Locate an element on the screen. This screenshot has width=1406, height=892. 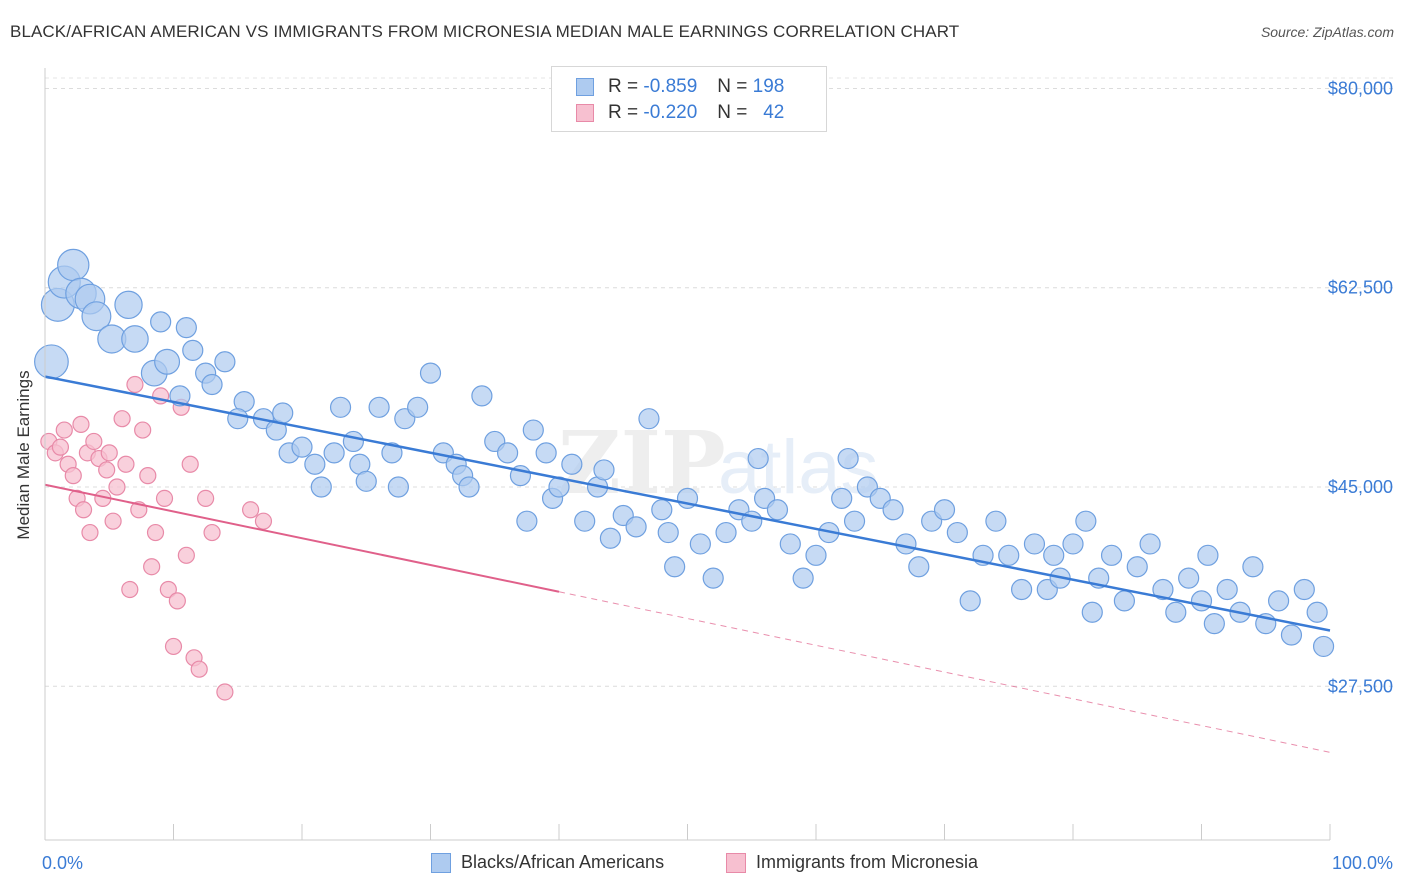
legend-item-blacks: Blacks/African Americans is located at coordinates (547, 862).